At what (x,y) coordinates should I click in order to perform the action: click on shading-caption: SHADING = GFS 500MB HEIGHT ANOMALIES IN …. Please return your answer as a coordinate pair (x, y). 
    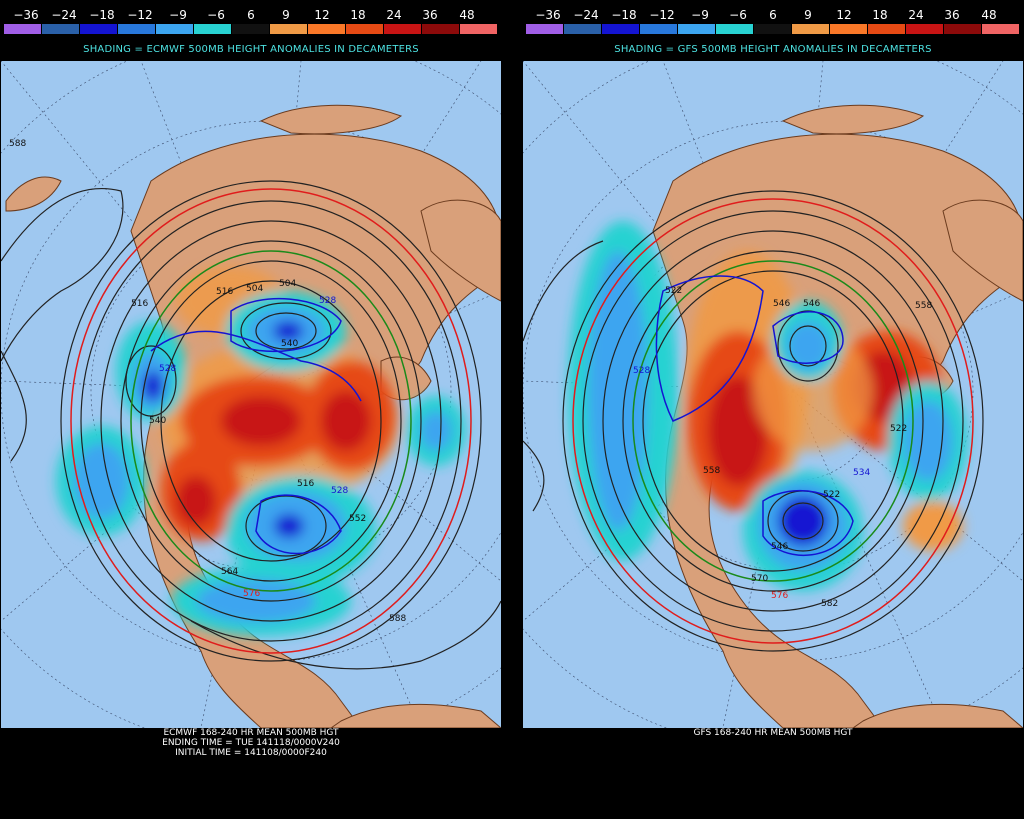
    Looking at the image, I should click on (773, 49).